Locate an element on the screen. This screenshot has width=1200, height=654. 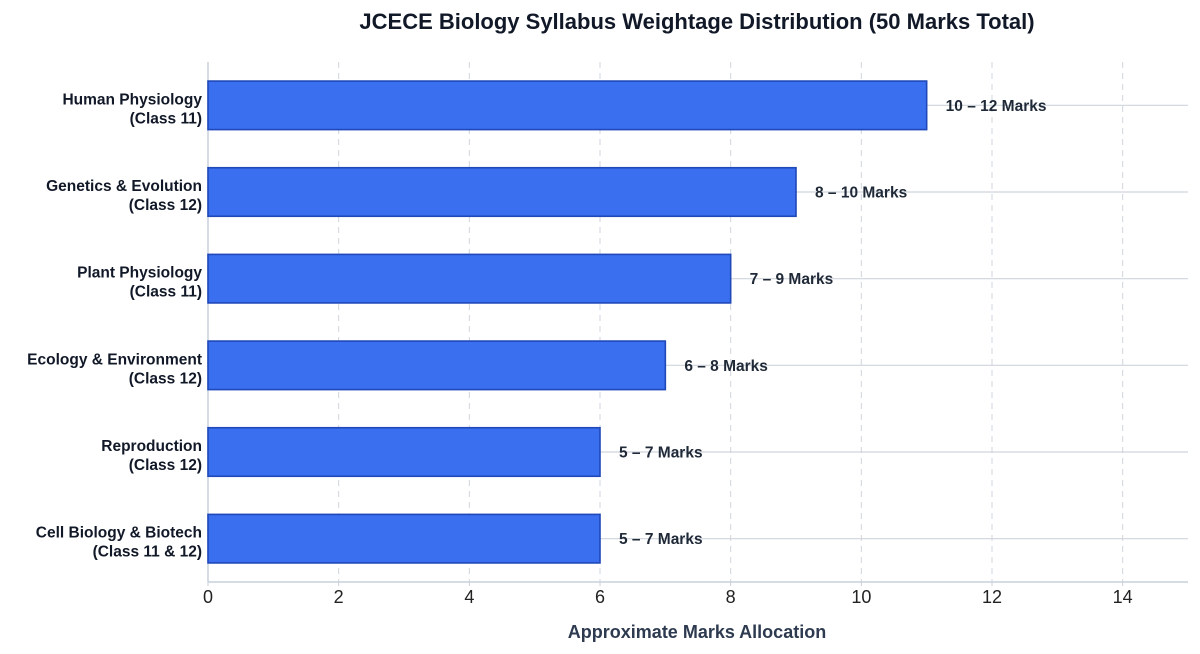
x-tick-label: 14 is located at coordinates (1123, 597).